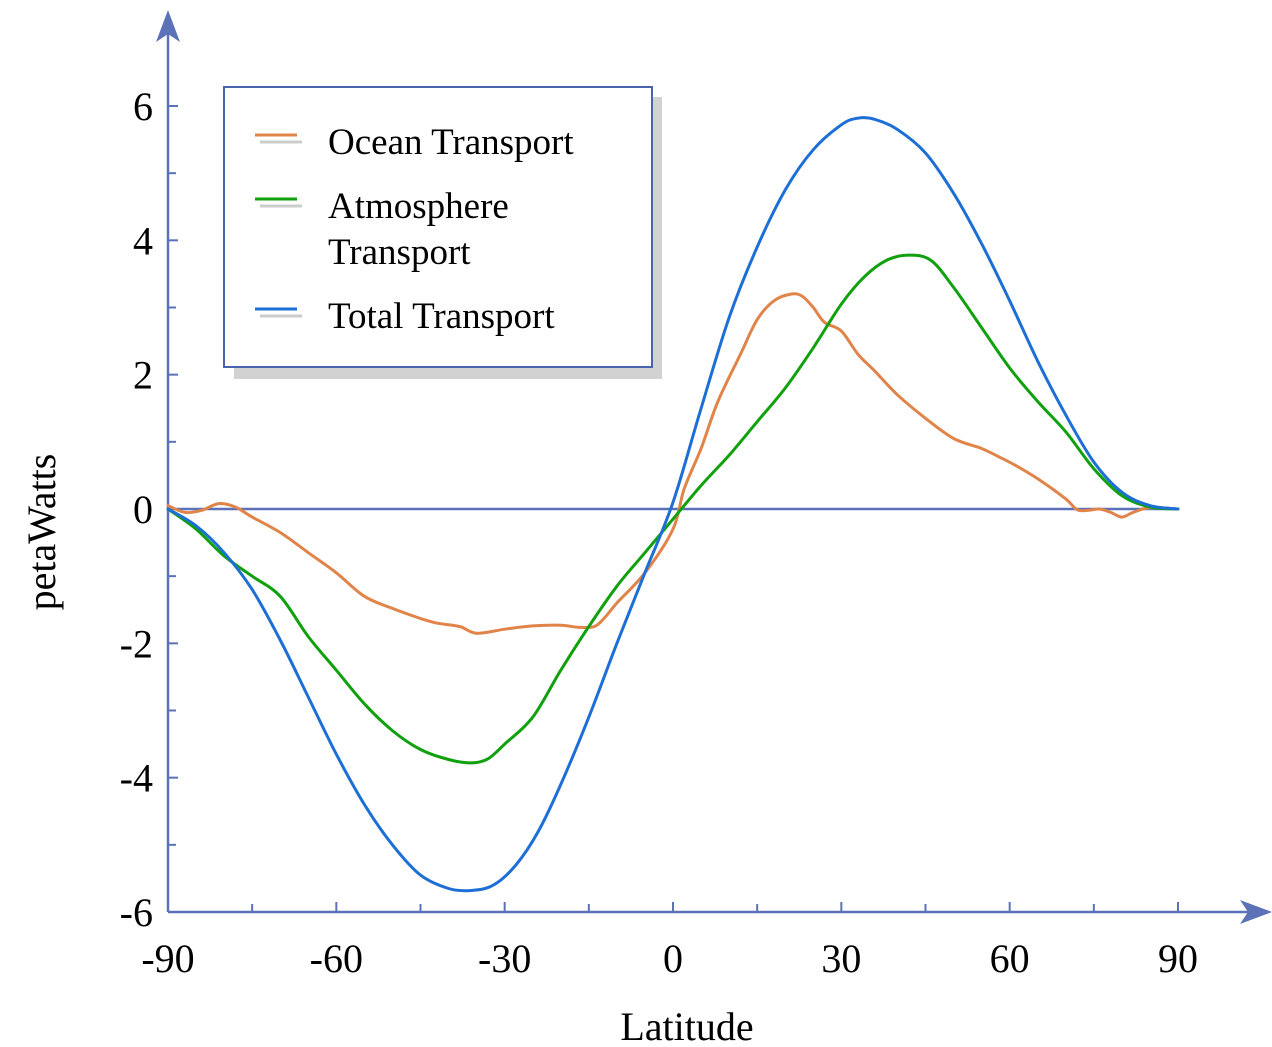 The image size is (1272, 1047). I want to click on legend-item-total-transport: Total Transport, so click(405, 316).